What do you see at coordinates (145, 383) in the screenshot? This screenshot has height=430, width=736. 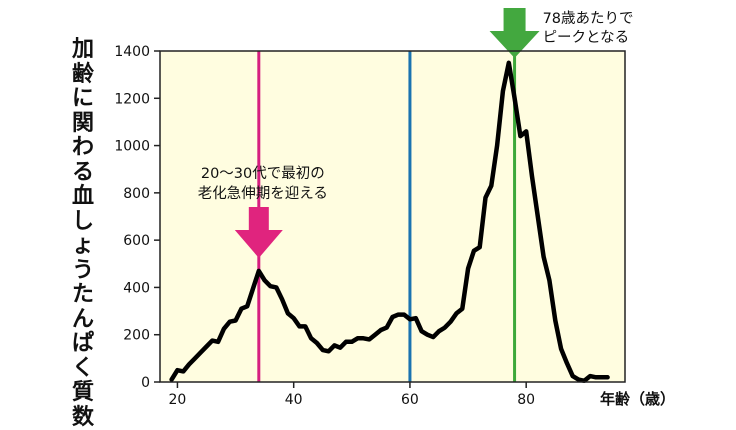 I see `y-tick-label: 0` at bounding box center [145, 383].